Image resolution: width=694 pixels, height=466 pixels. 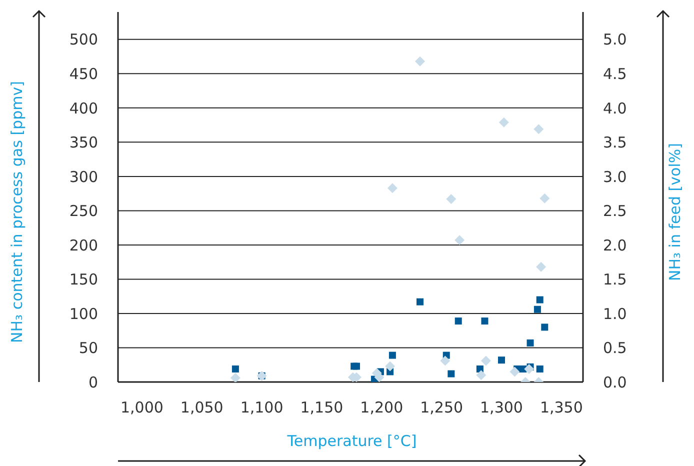 I want to click on y2-tick-label: 5.0, so click(x=615, y=39).